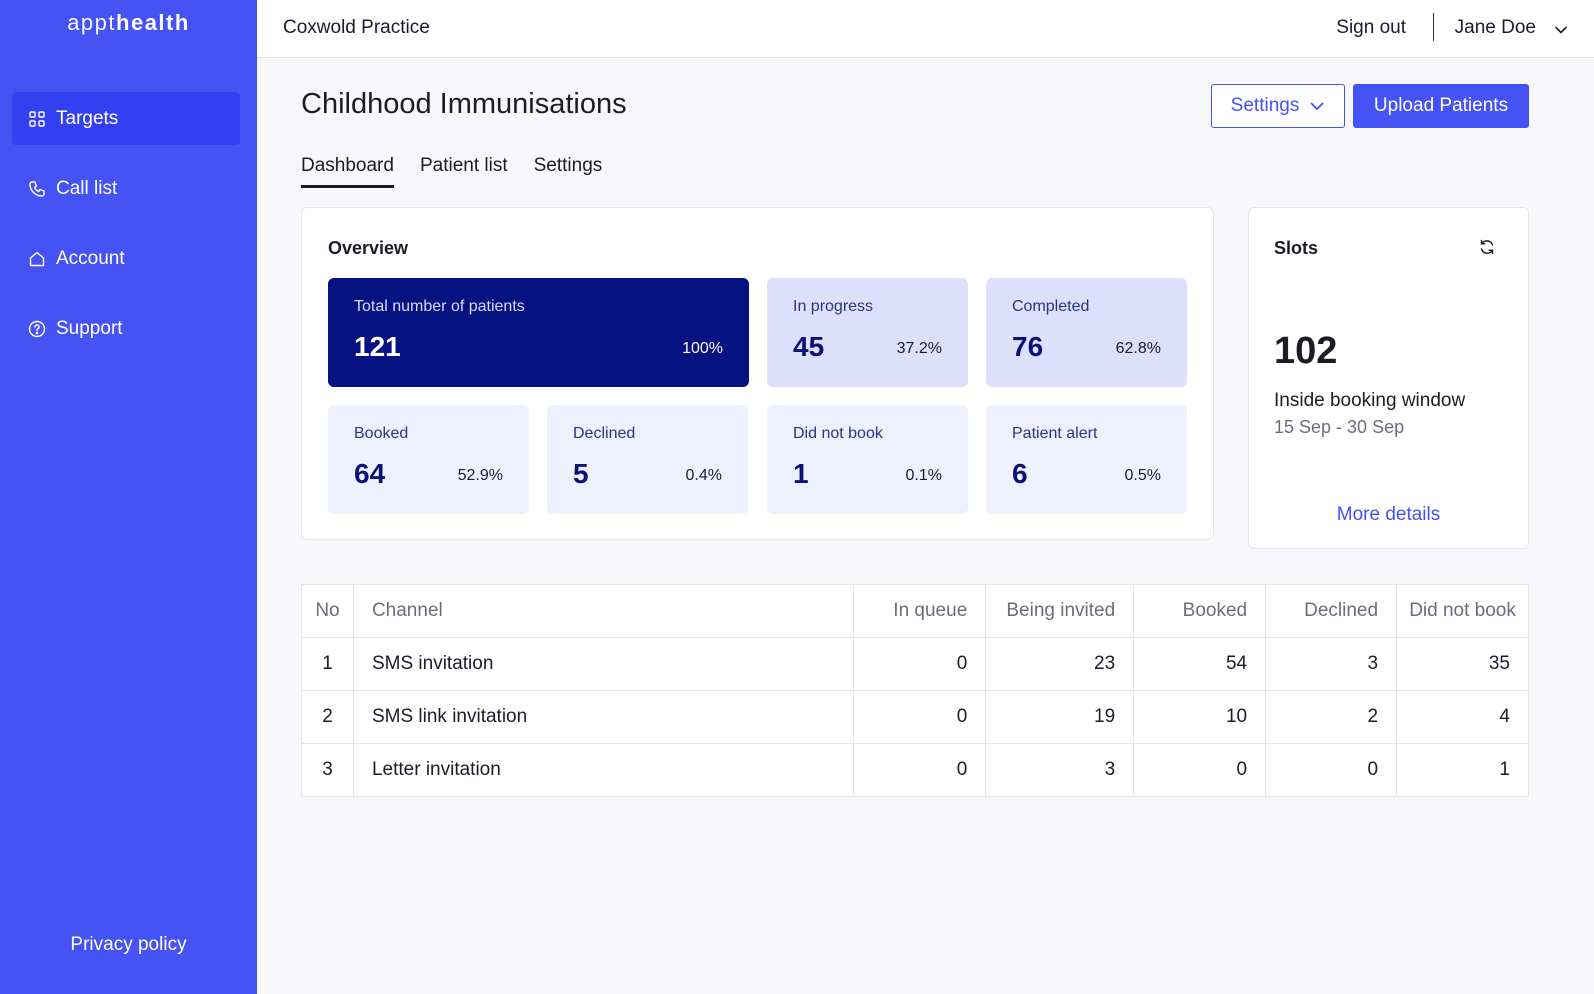 The width and height of the screenshot is (1594, 994). What do you see at coordinates (480, 475) in the screenshot?
I see `stat-percent: 52.9%` at bounding box center [480, 475].